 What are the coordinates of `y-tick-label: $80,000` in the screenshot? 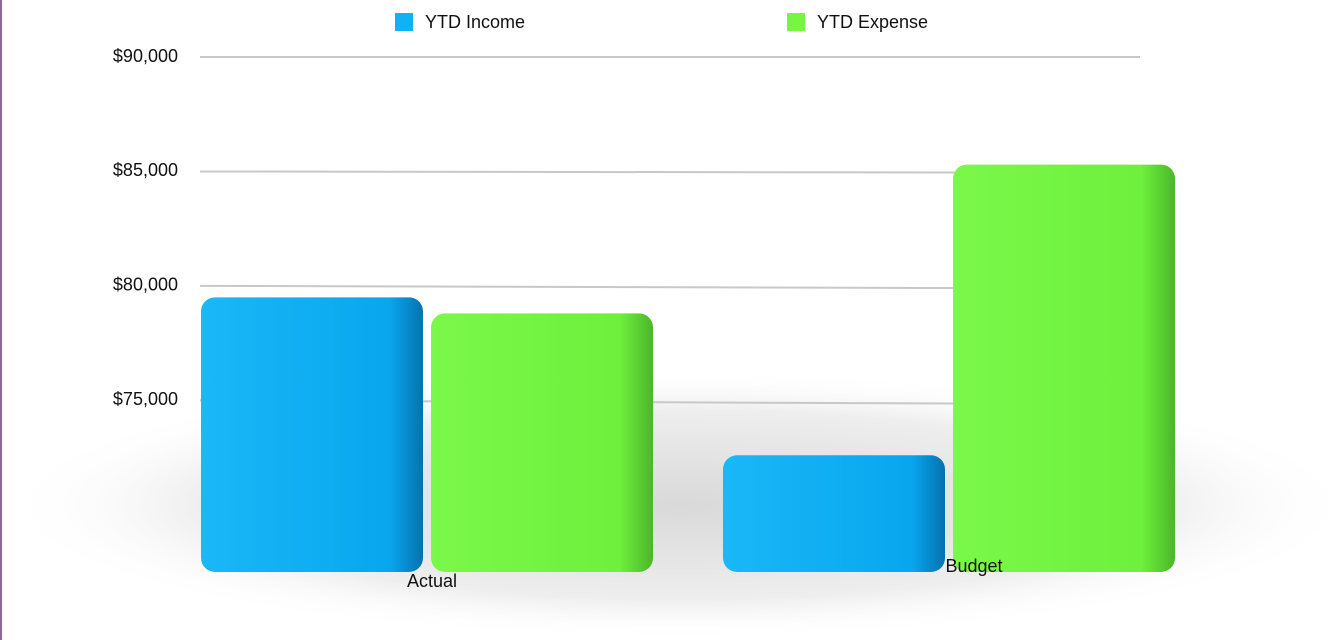 It's located at (145, 285).